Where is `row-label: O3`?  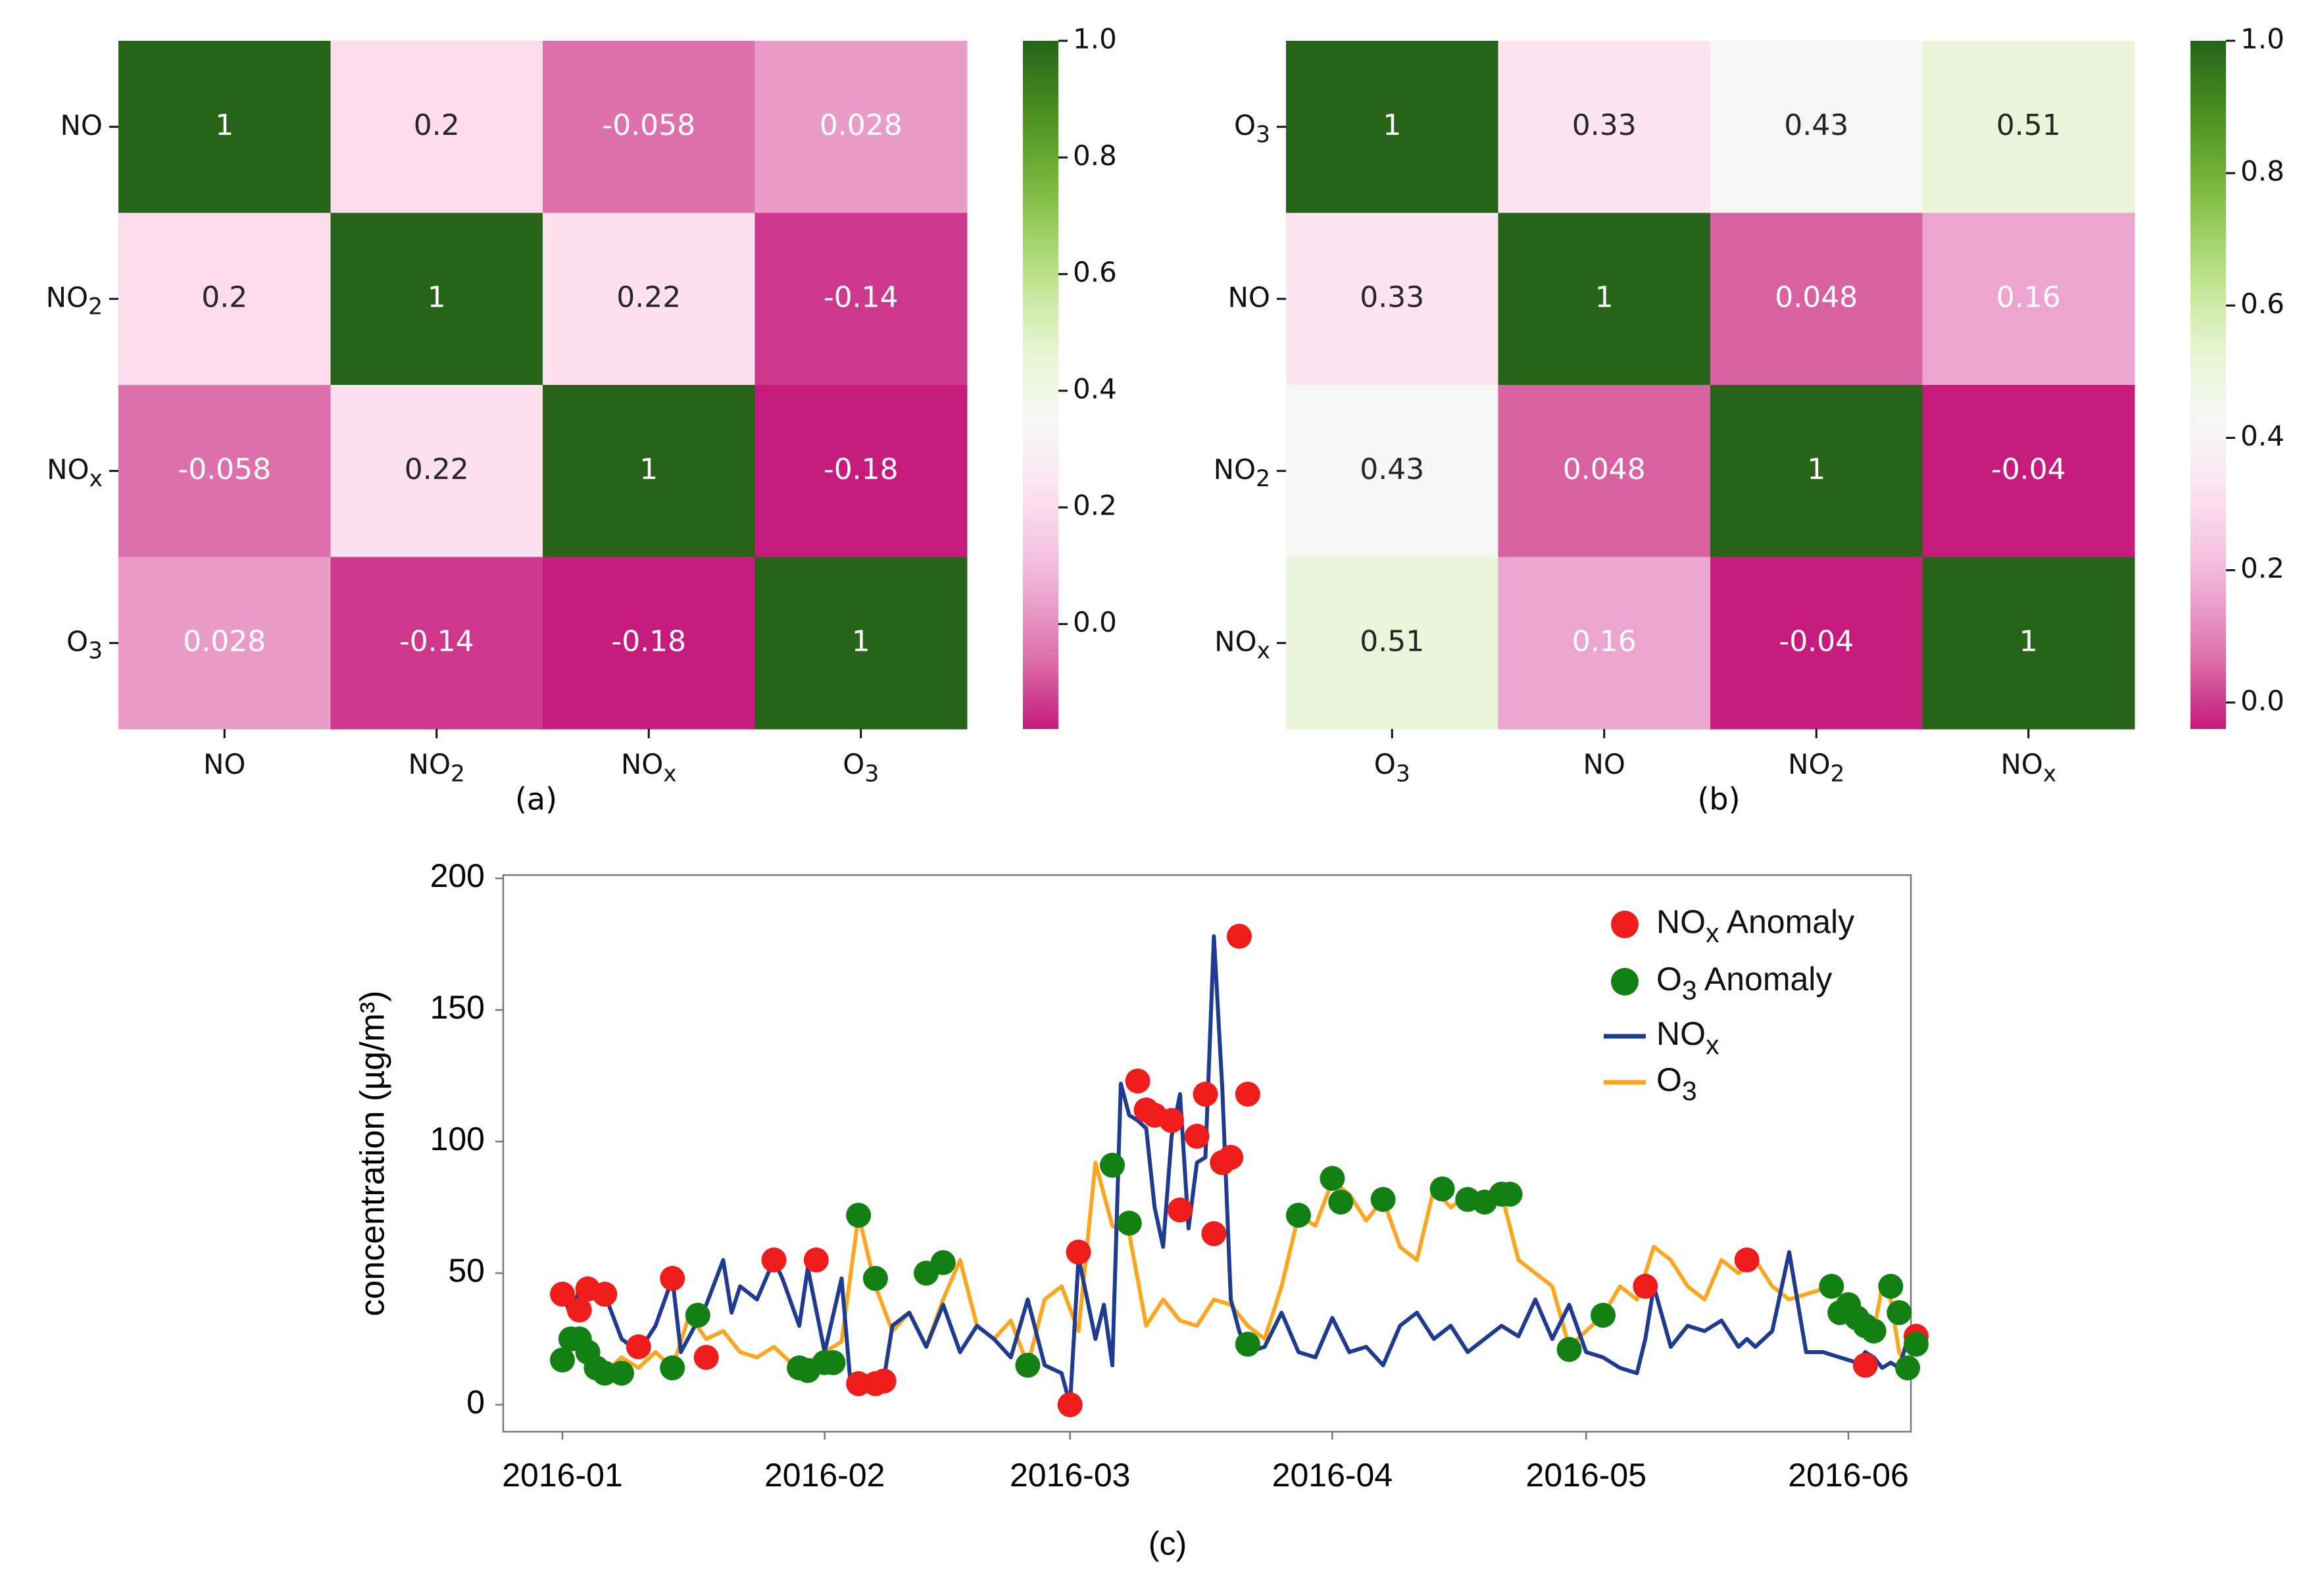 row-label: O3 is located at coordinates (1252, 128).